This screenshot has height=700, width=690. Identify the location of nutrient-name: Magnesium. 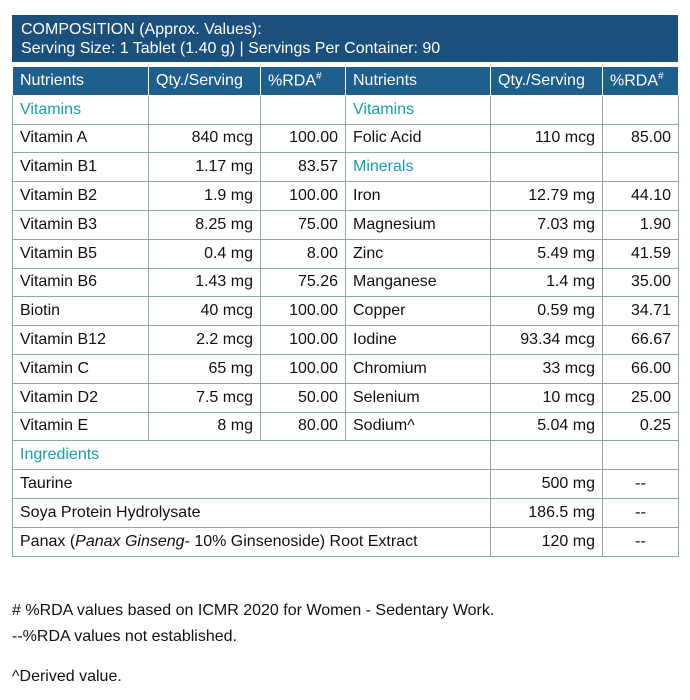
(418, 224).